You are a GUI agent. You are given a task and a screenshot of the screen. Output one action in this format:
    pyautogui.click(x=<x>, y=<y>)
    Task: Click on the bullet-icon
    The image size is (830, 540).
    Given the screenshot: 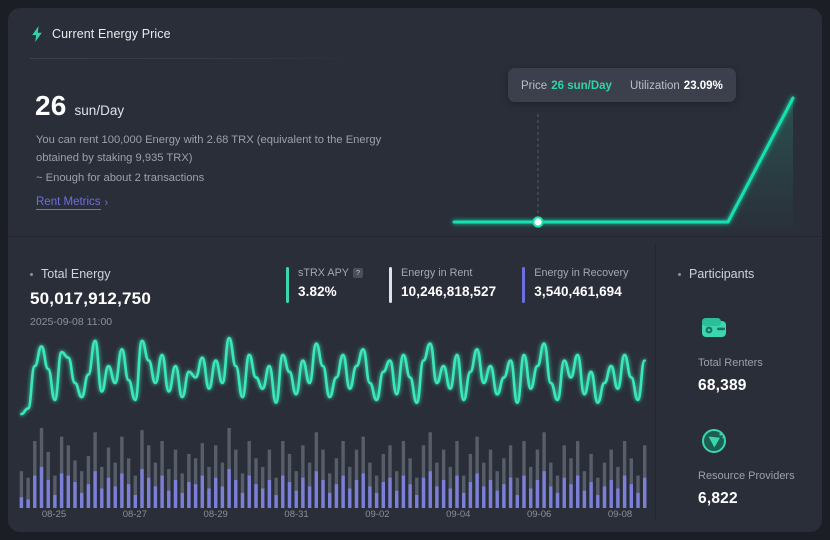 What is the action you would take?
    pyautogui.click(x=31, y=274)
    